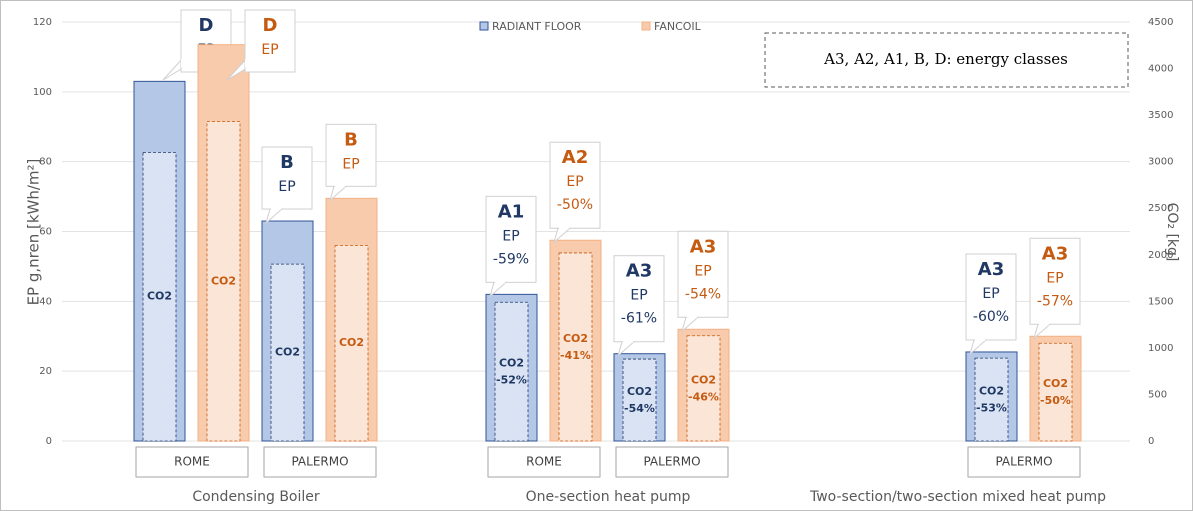 The height and width of the screenshot is (511, 1193). I want to click on co2-change: -41%, so click(575, 355).